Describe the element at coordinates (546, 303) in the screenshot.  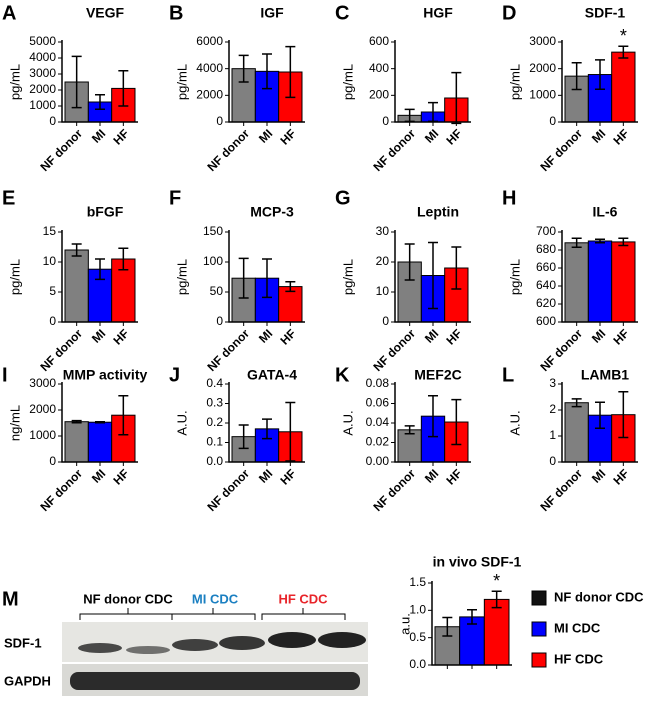
I see `y-tick-label: 620` at that location.